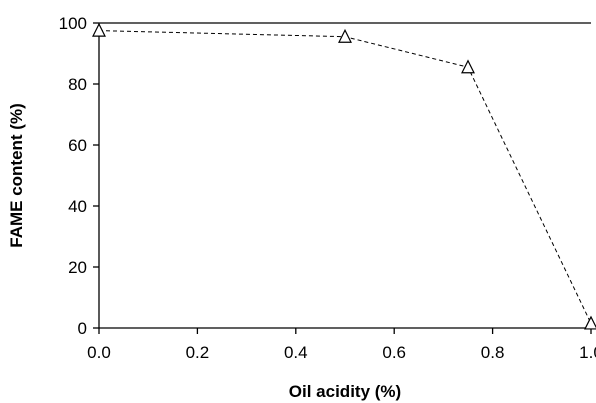 The height and width of the screenshot is (403, 596). I want to click on y-tick-label: 0, so click(82, 328).